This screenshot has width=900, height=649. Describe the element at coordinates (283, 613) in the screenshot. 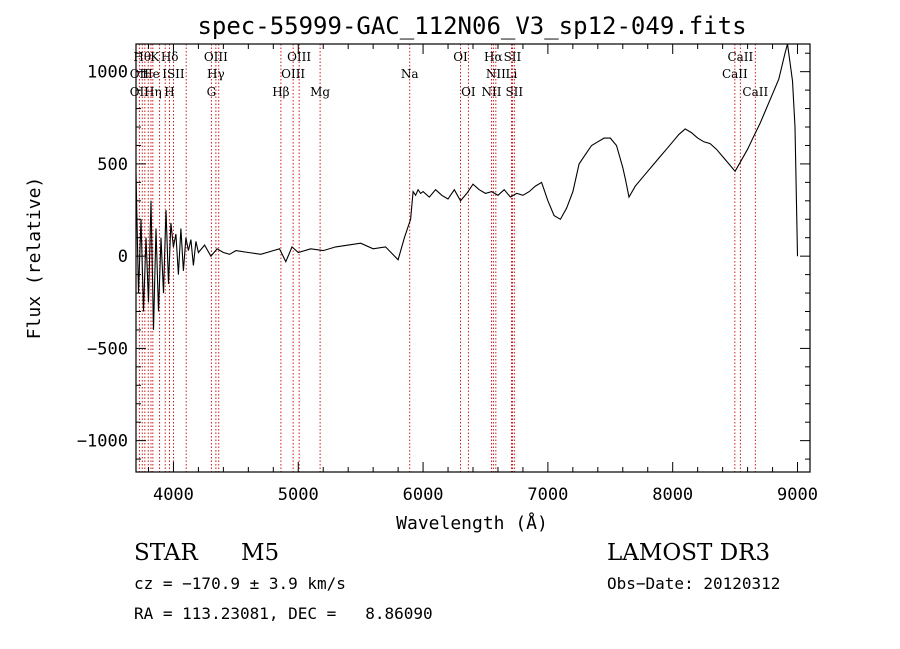

I see `ra-dec: RA = 113.23081, DEC = 8.86090` at that location.